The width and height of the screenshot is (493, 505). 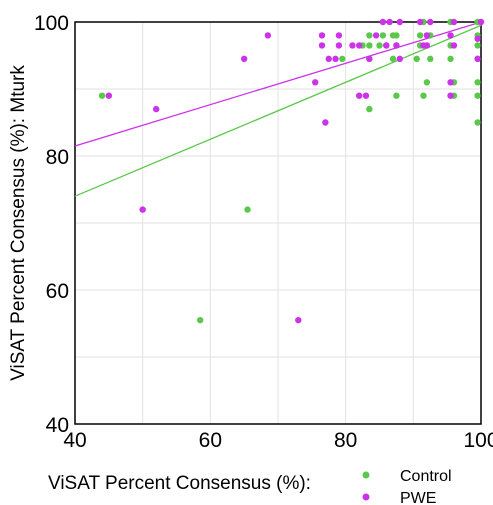 What do you see at coordinates (51, 23) in the screenshot?
I see `y-tick-label: 100` at bounding box center [51, 23].